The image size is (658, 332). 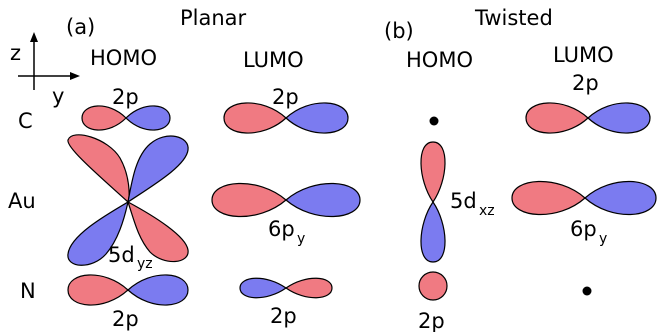 What do you see at coordinates (463, 201) in the screenshot?
I see `b-homo-au-label: 5d` at bounding box center [463, 201].